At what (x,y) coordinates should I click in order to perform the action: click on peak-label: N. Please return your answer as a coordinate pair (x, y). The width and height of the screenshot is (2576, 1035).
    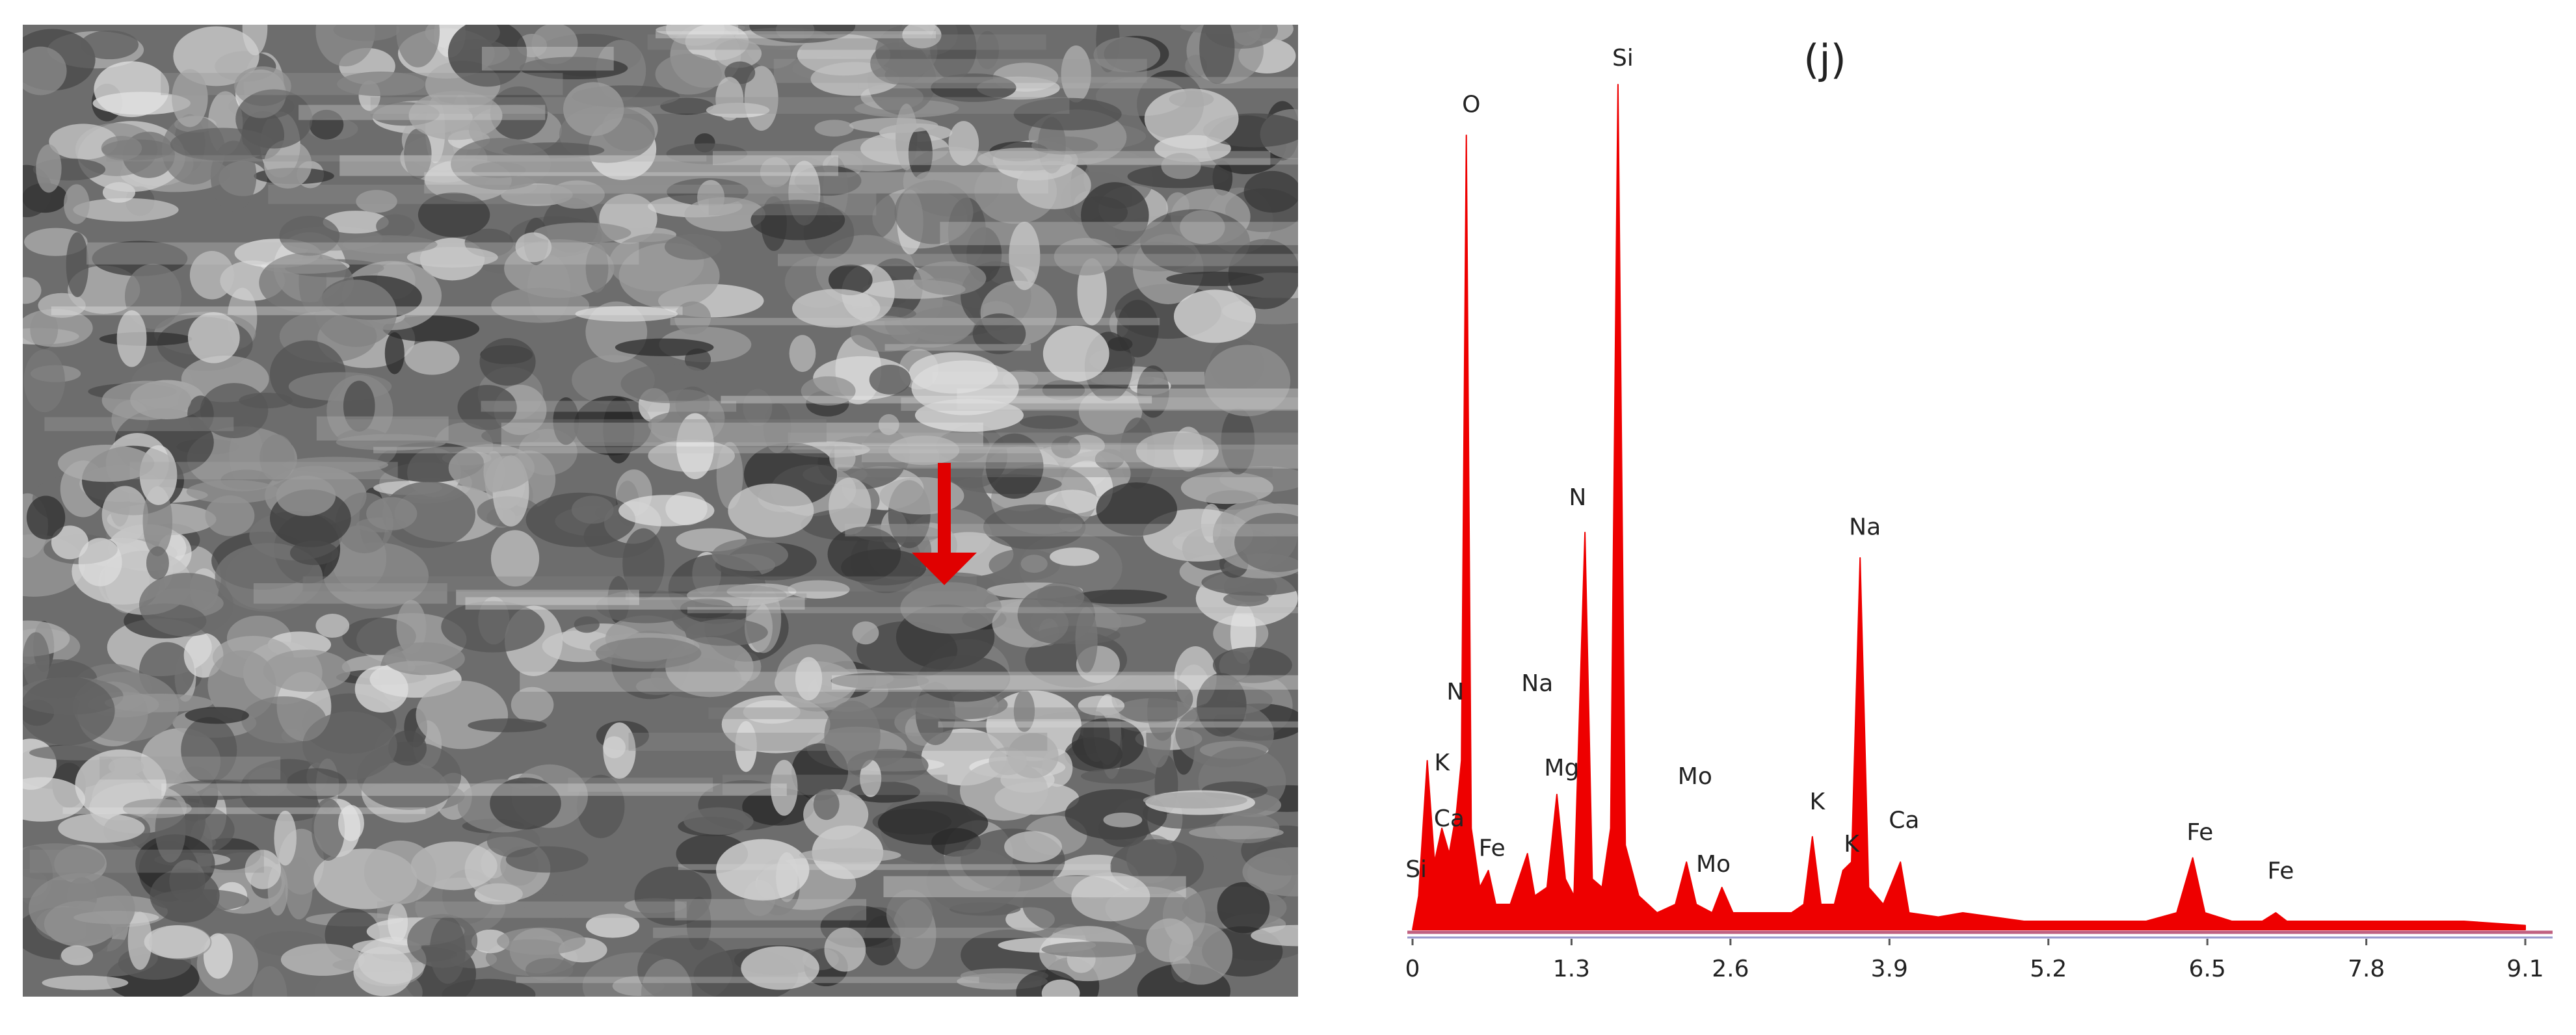
    Looking at the image, I should click on (1455, 692).